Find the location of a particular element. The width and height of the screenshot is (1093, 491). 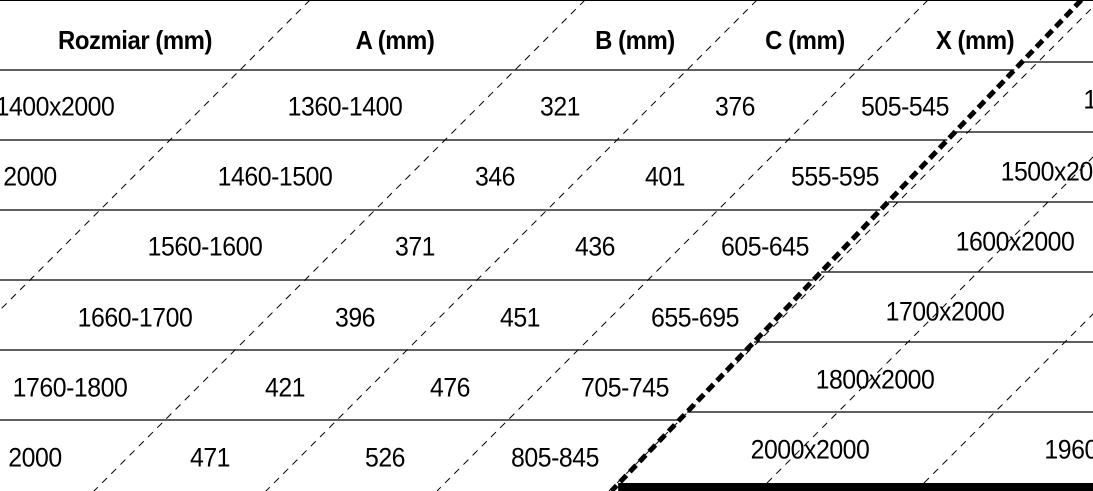

table-cell: 1460-1500 is located at coordinates (275, 176).